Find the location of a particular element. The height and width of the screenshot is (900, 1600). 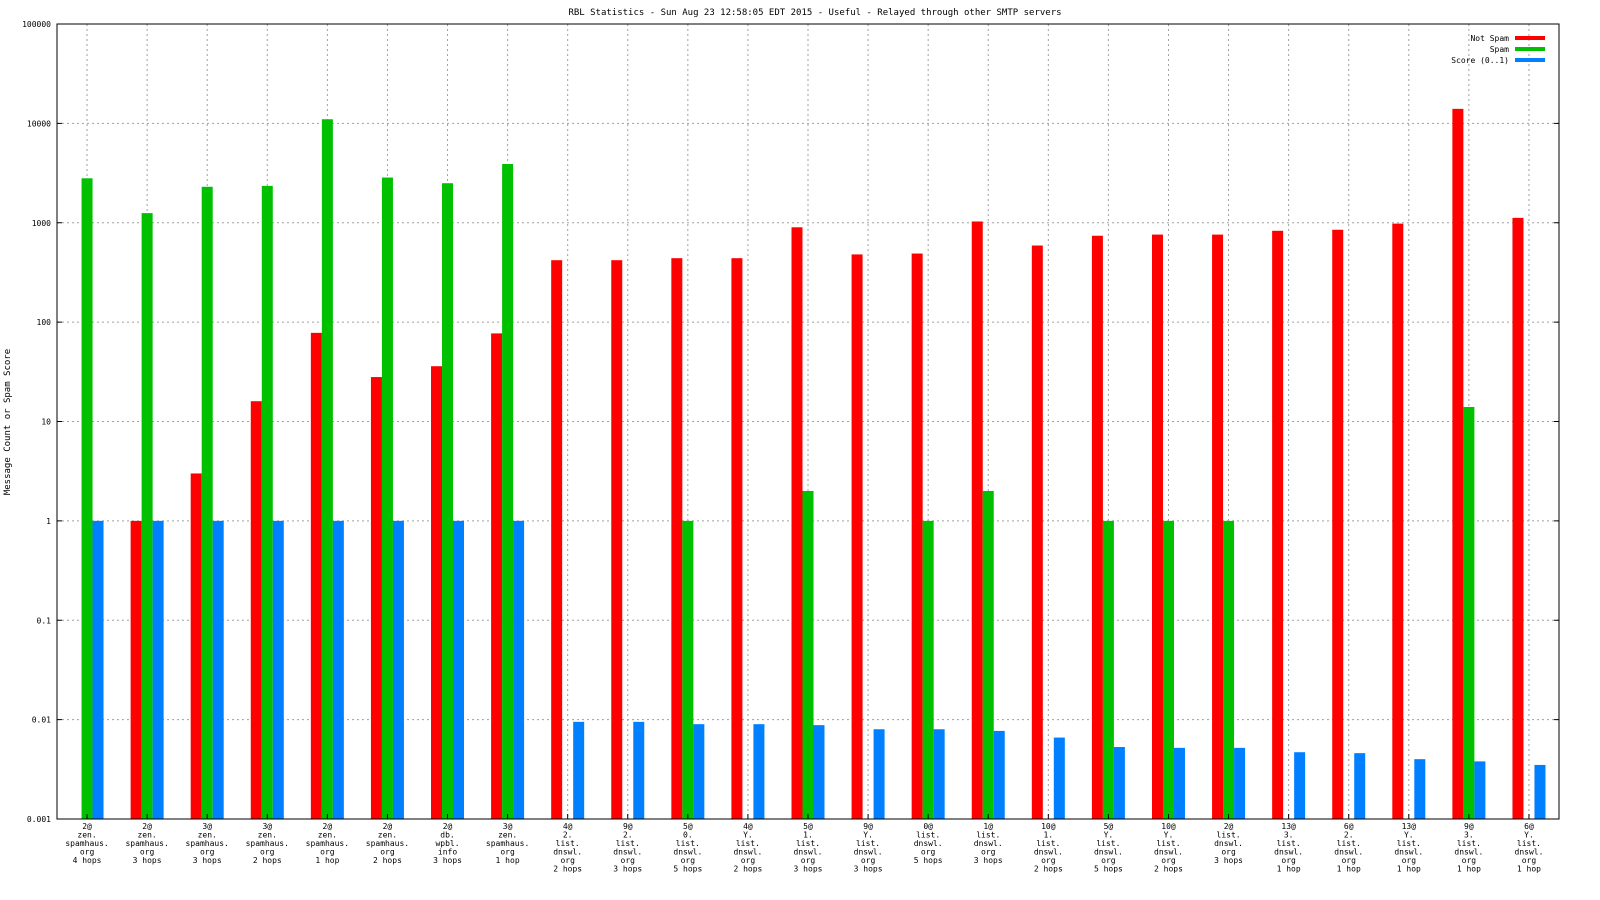

legend-label: Not Spam is located at coordinates (1489, 38).